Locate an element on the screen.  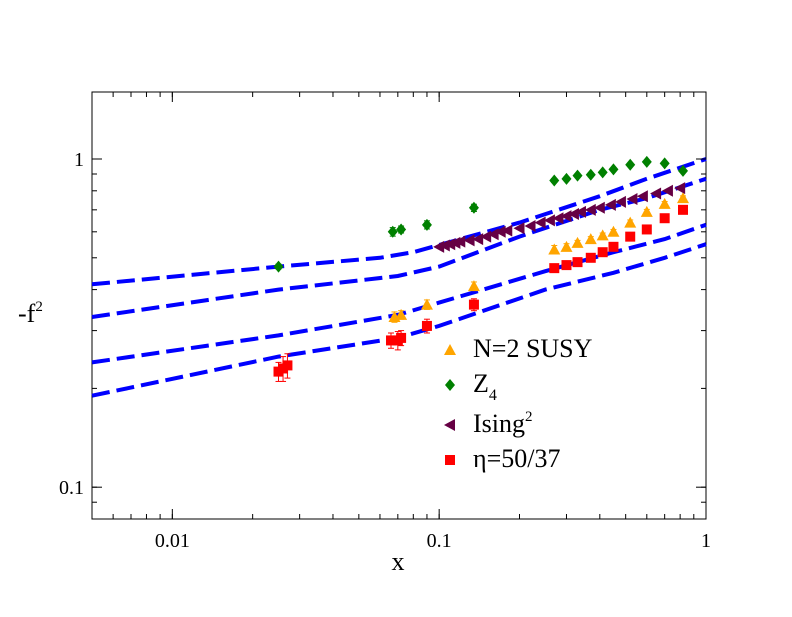
y-axis-label-main: -f is located at coordinates (27, 313).